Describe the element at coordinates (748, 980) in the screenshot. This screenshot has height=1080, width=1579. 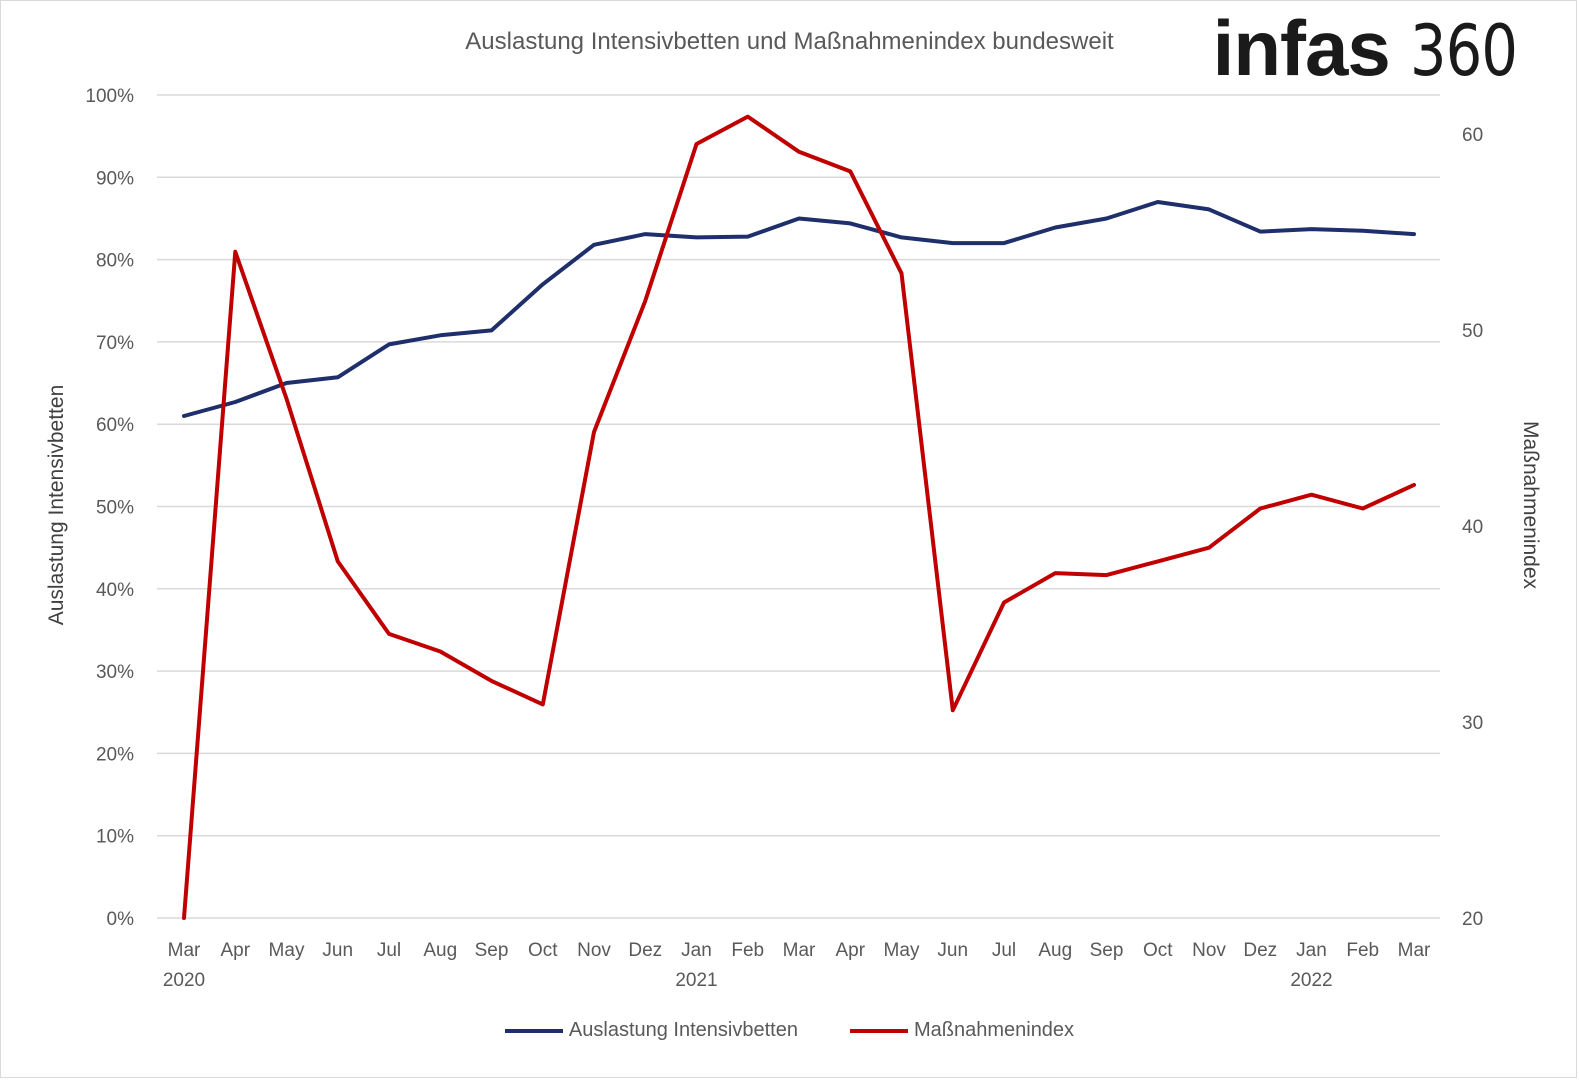
I see `year-labels: 2020 2021 2022` at that location.